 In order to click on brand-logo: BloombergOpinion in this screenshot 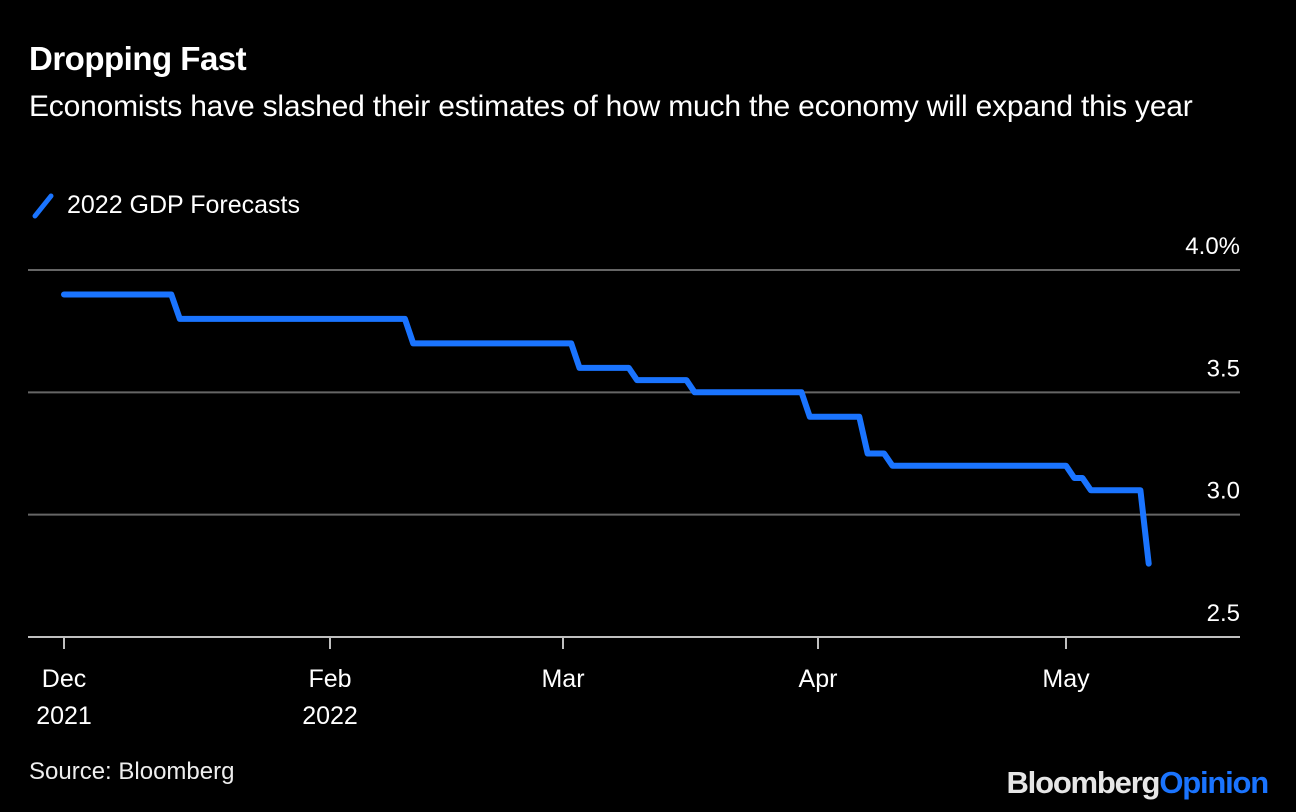, I will do `click(1137, 783)`.